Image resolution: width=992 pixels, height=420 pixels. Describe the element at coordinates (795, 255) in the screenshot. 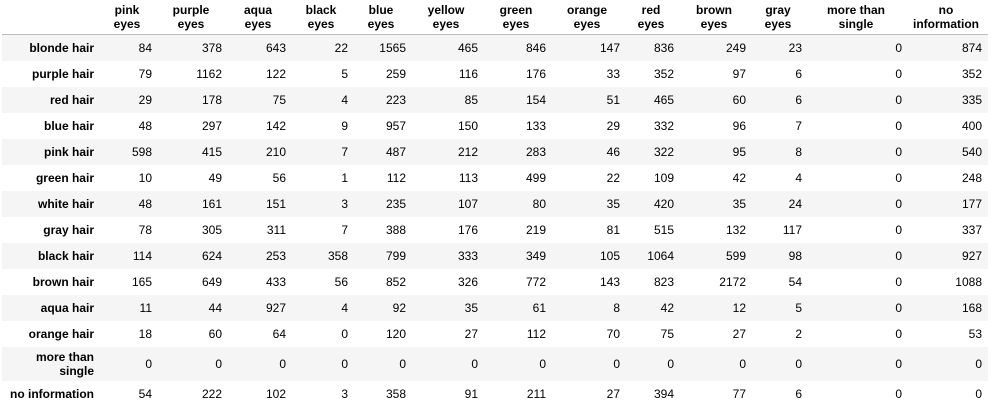

I see `table-cell: 98` at that location.